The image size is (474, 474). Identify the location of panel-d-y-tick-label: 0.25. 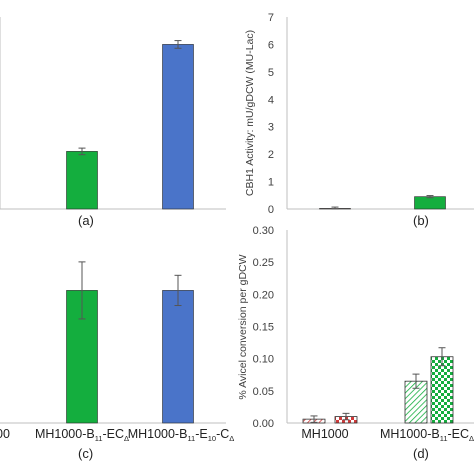
(263, 263).